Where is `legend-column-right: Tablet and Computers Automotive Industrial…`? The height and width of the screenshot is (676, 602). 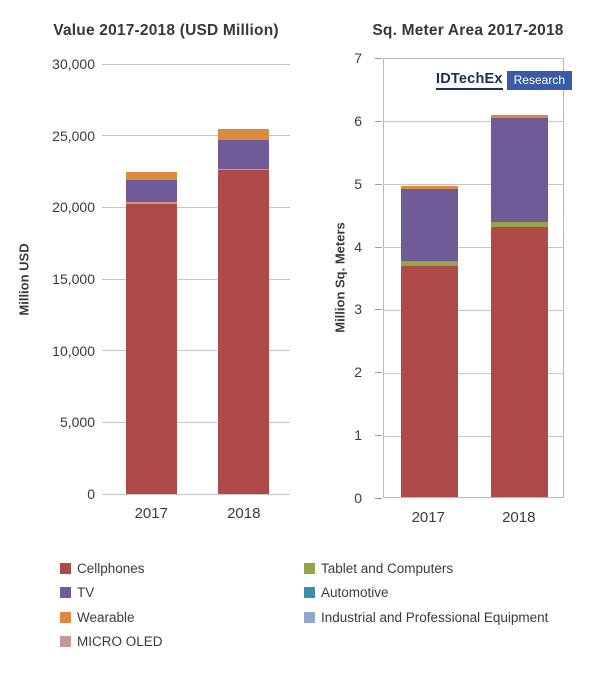
legend-column-right: Tablet and Computers Automotive Industrial… is located at coordinates (426, 593).